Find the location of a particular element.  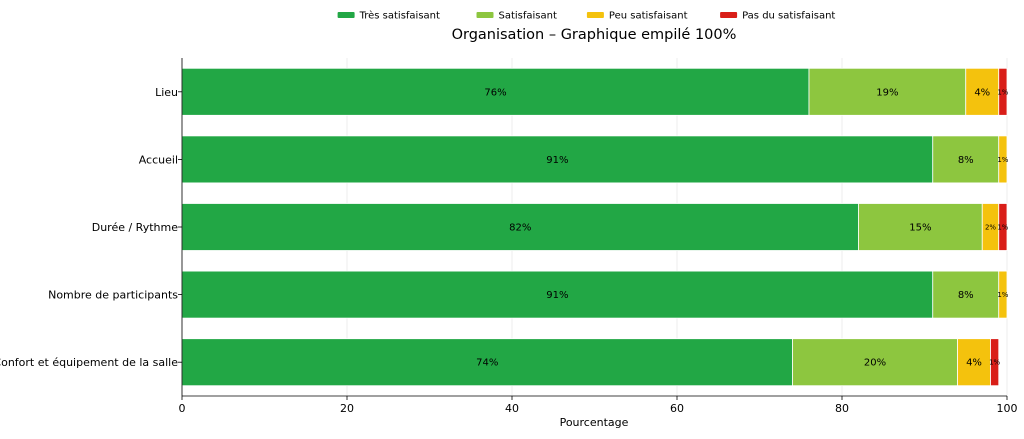

bar-segment-tres-satisfaisant-lieu is located at coordinates (495, 91).